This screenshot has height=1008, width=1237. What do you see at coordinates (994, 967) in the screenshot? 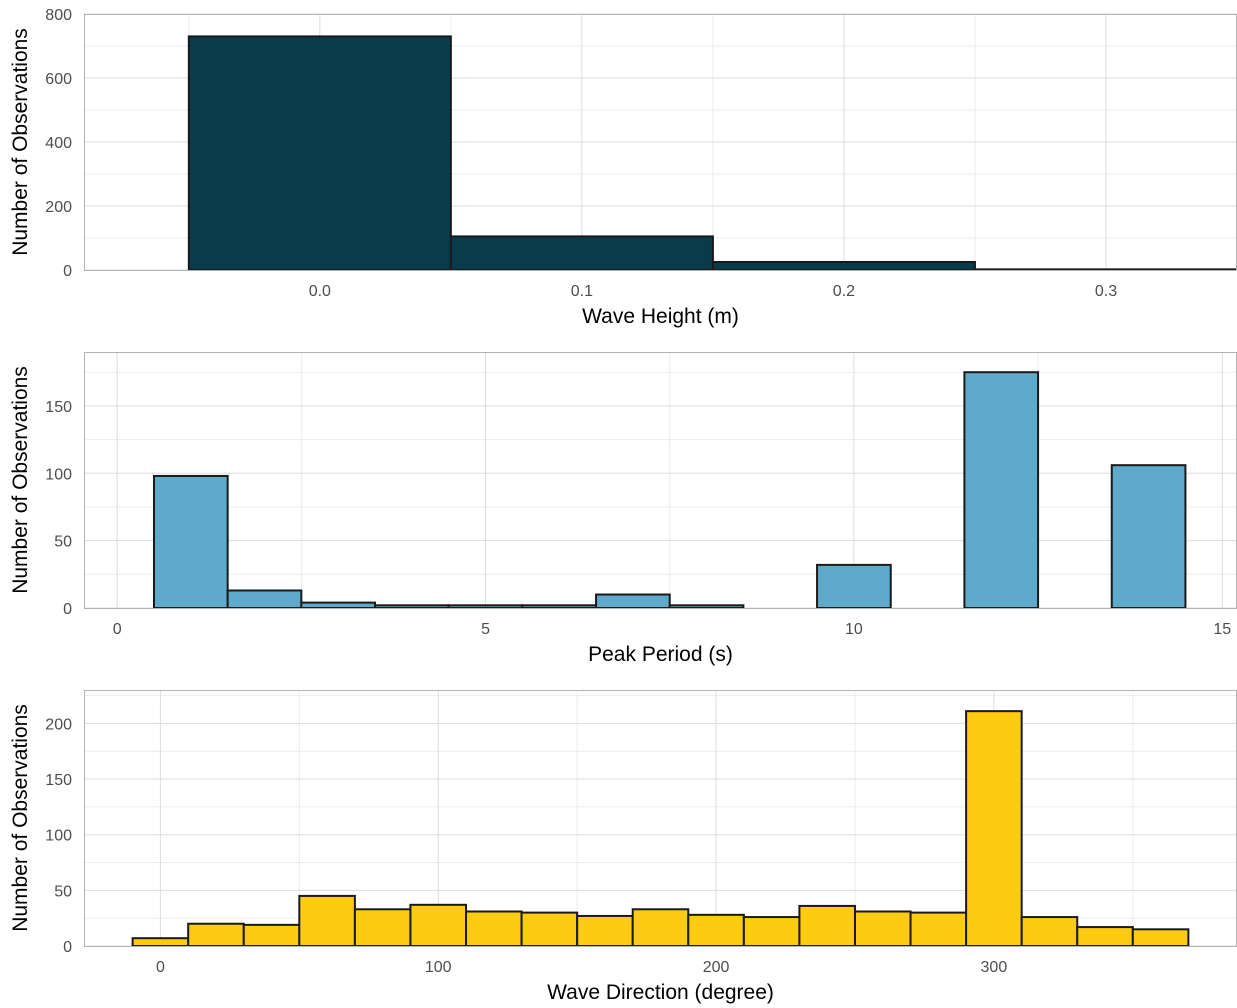
I see `x-tick-label-wave-direction: 300` at bounding box center [994, 967].